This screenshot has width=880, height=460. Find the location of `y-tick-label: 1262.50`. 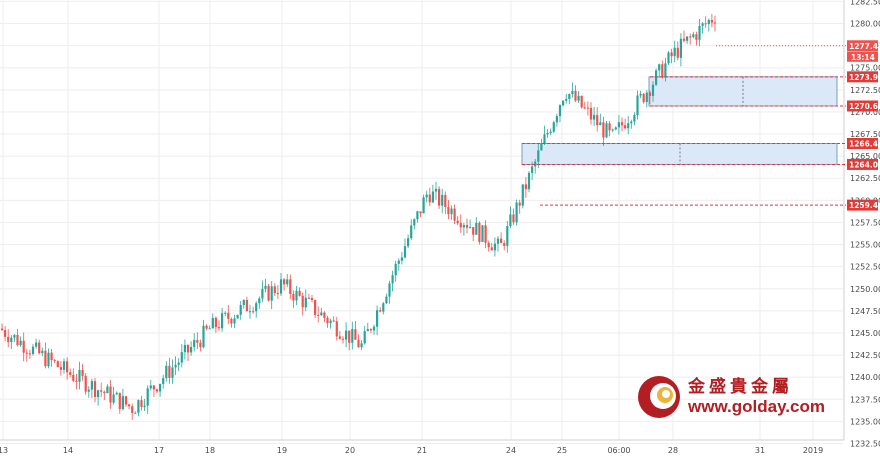

y-tick-label: 1262.50 is located at coordinates (865, 178).